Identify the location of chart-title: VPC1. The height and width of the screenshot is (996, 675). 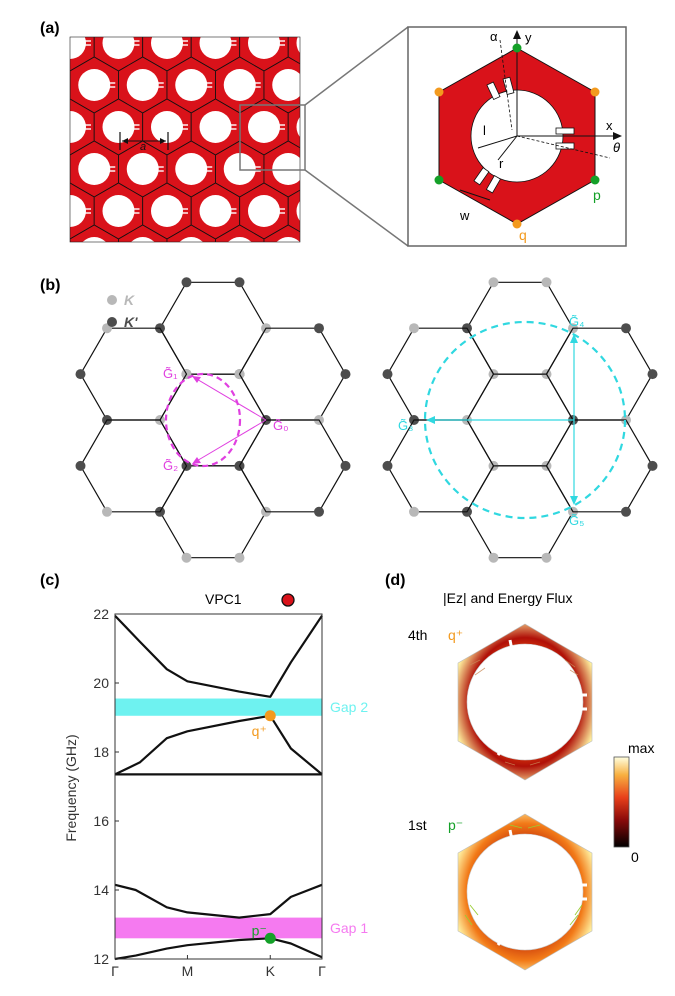
(223, 599).